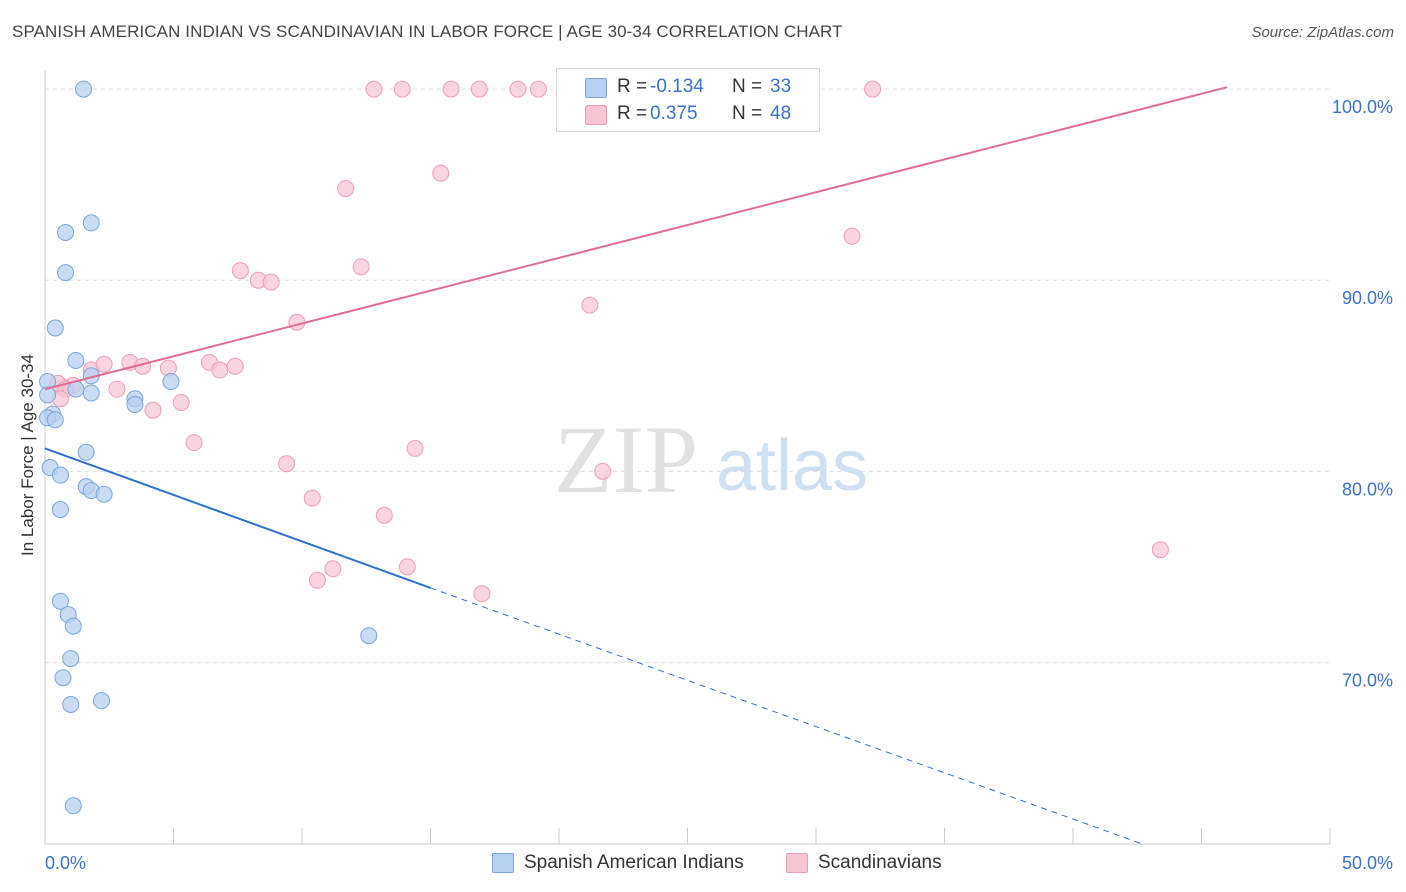 Image resolution: width=1406 pixels, height=892 pixels. What do you see at coordinates (677, 86) in the screenshot?
I see `legend-r-value: -0.134` at bounding box center [677, 86].